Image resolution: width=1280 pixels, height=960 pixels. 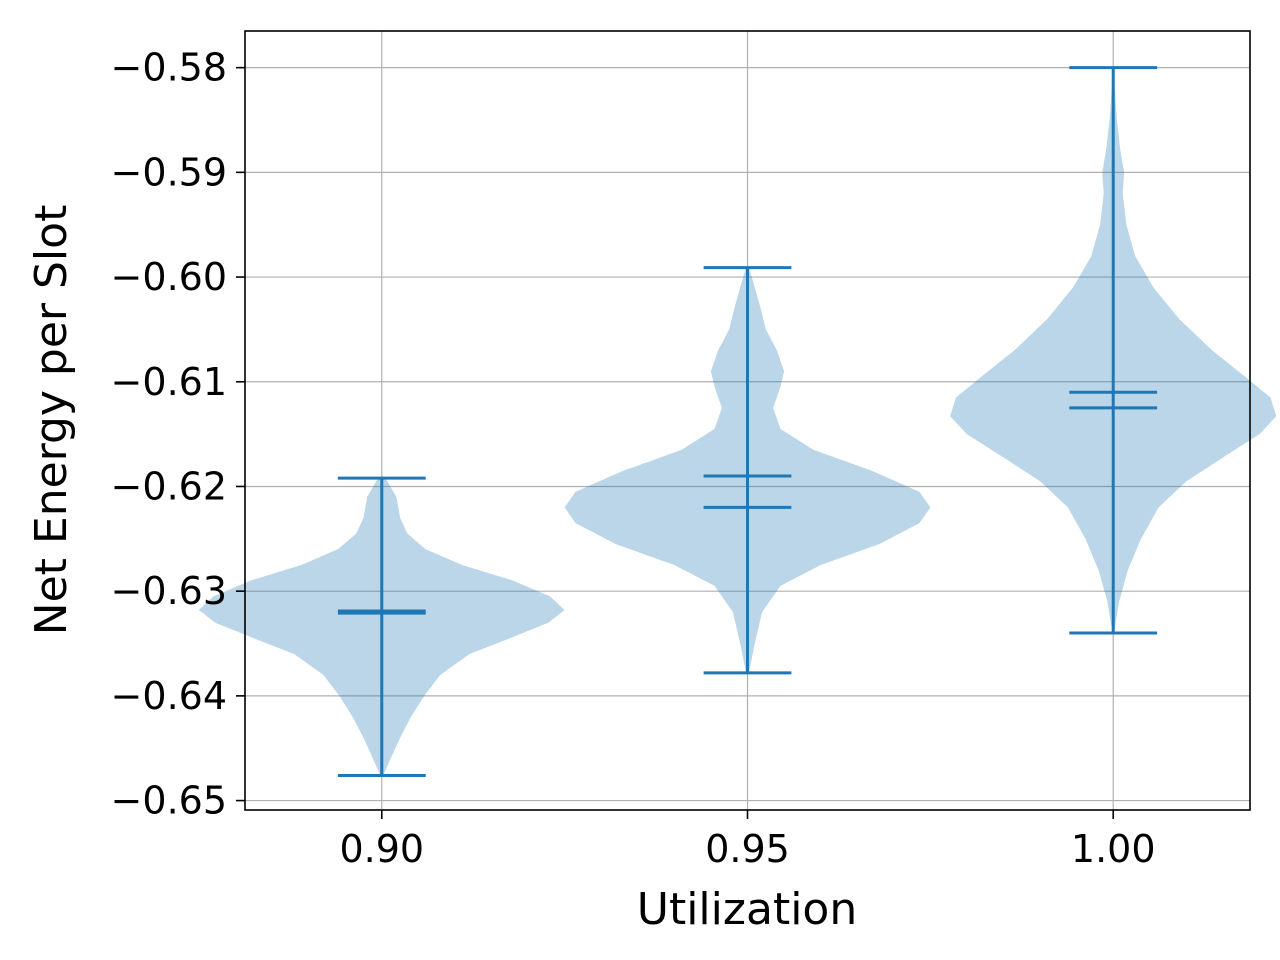 What do you see at coordinates (169, 696) in the screenshot?
I see `y-tick-label: −0.64` at bounding box center [169, 696].